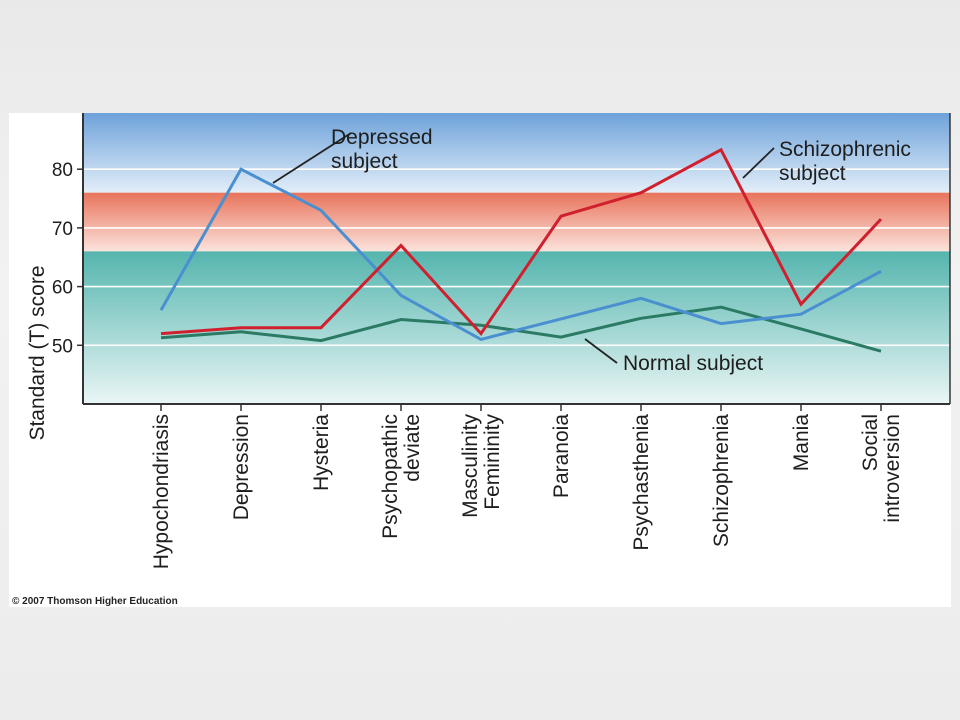  Describe the element at coordinates (470, 466) in the screenshot. I see `category-label: Masculinity` at that location.